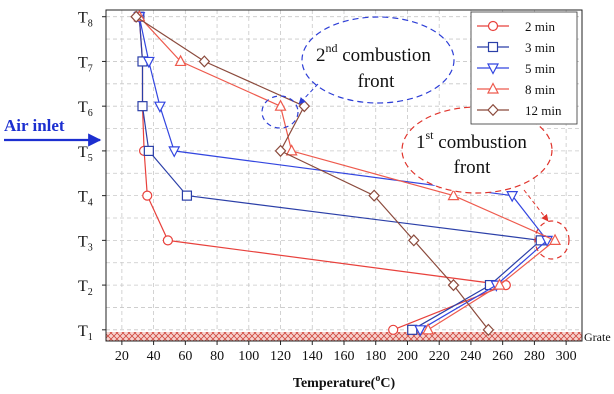 The image size is (614, 394). I want to click on y-tick-label: T1, so click(85, 333).